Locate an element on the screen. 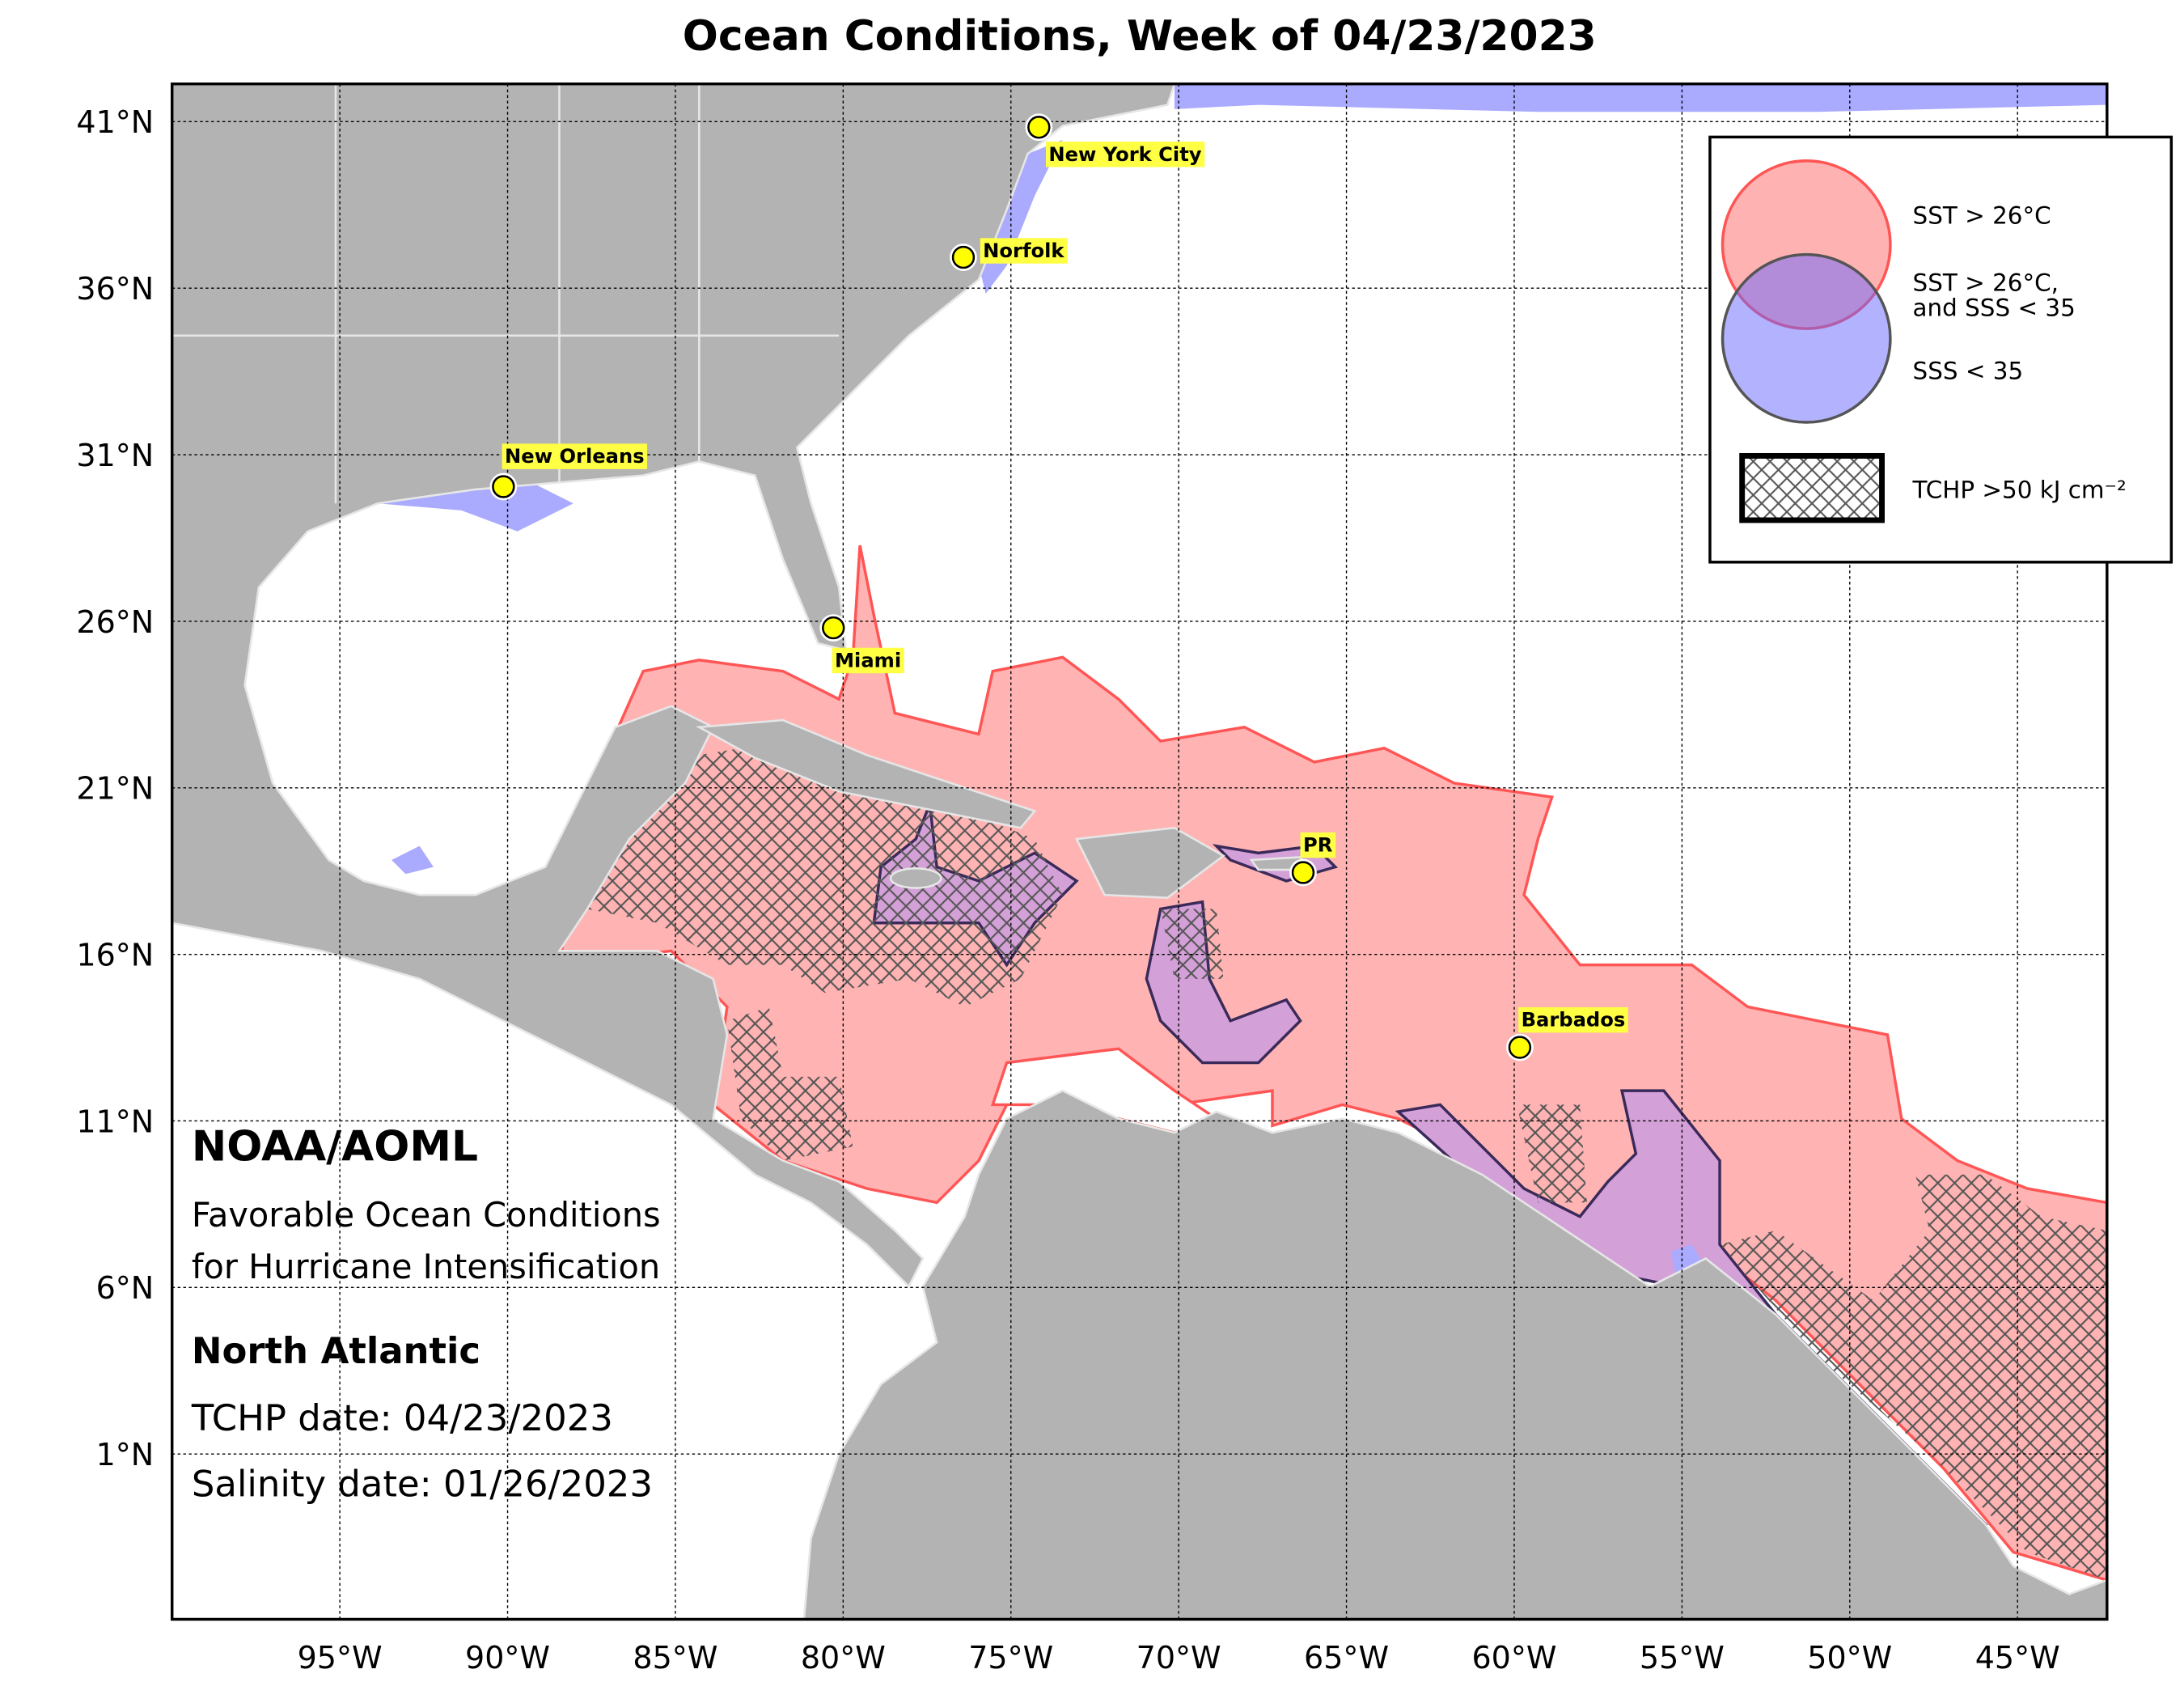  legend-label: SSS < 35 is located at coordinates (1968, 370).